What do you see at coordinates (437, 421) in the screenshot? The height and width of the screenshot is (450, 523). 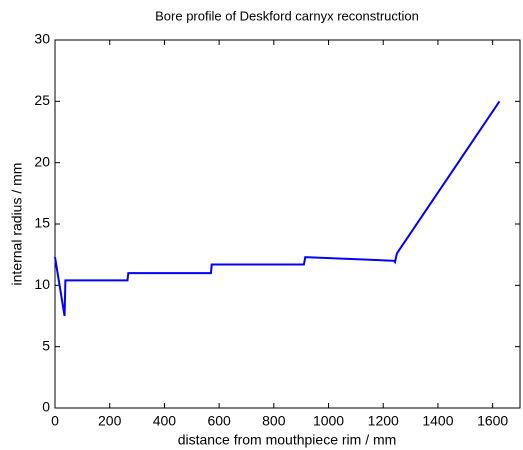 I see `x-tick-label: 1400` at bounding box center [437, 421].